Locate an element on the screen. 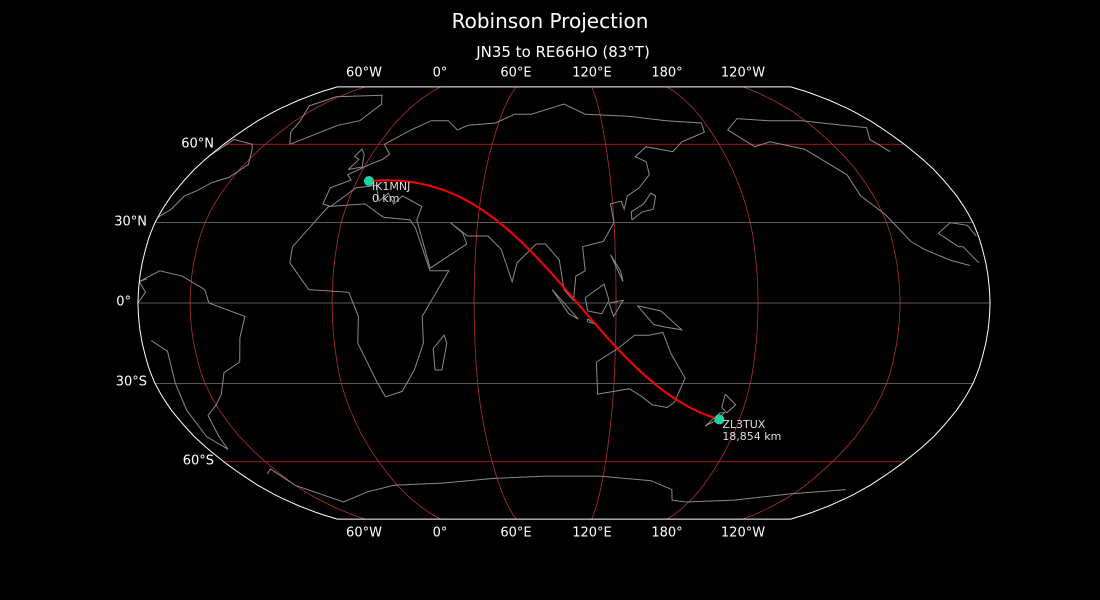 The image size is (1100, 600). lon-label-bottom: 120°W is located at coordinates (743, 533).